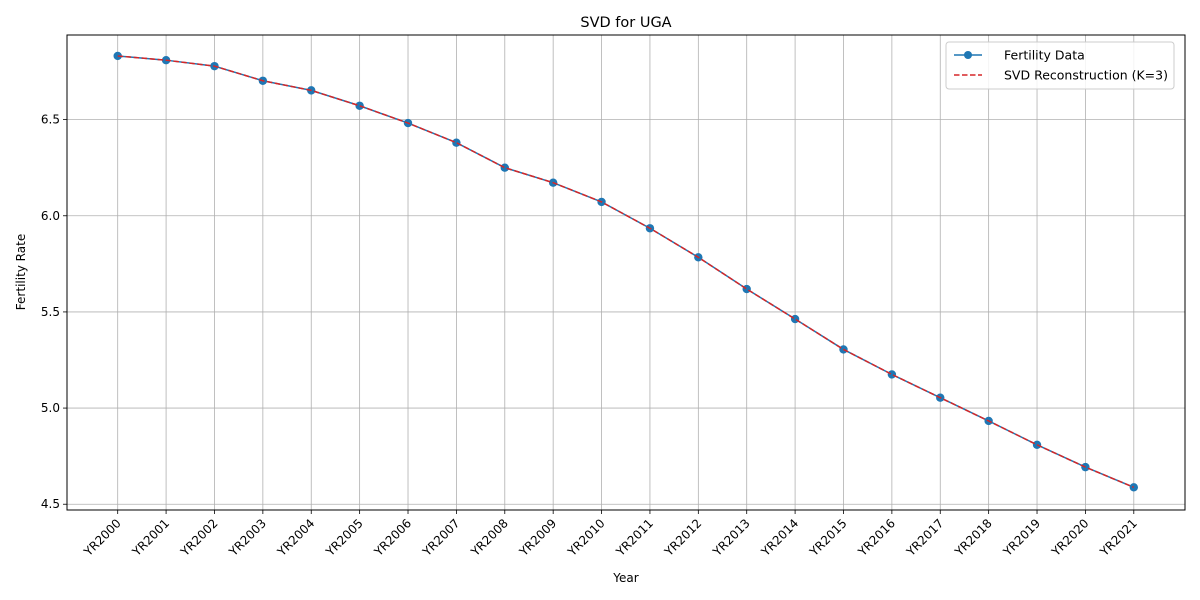 This screenshot has height=600, width=1200. I want to click on legend-label-svd-reconstruction: SVD Reconstruction (K=3), so click(1086, 75).